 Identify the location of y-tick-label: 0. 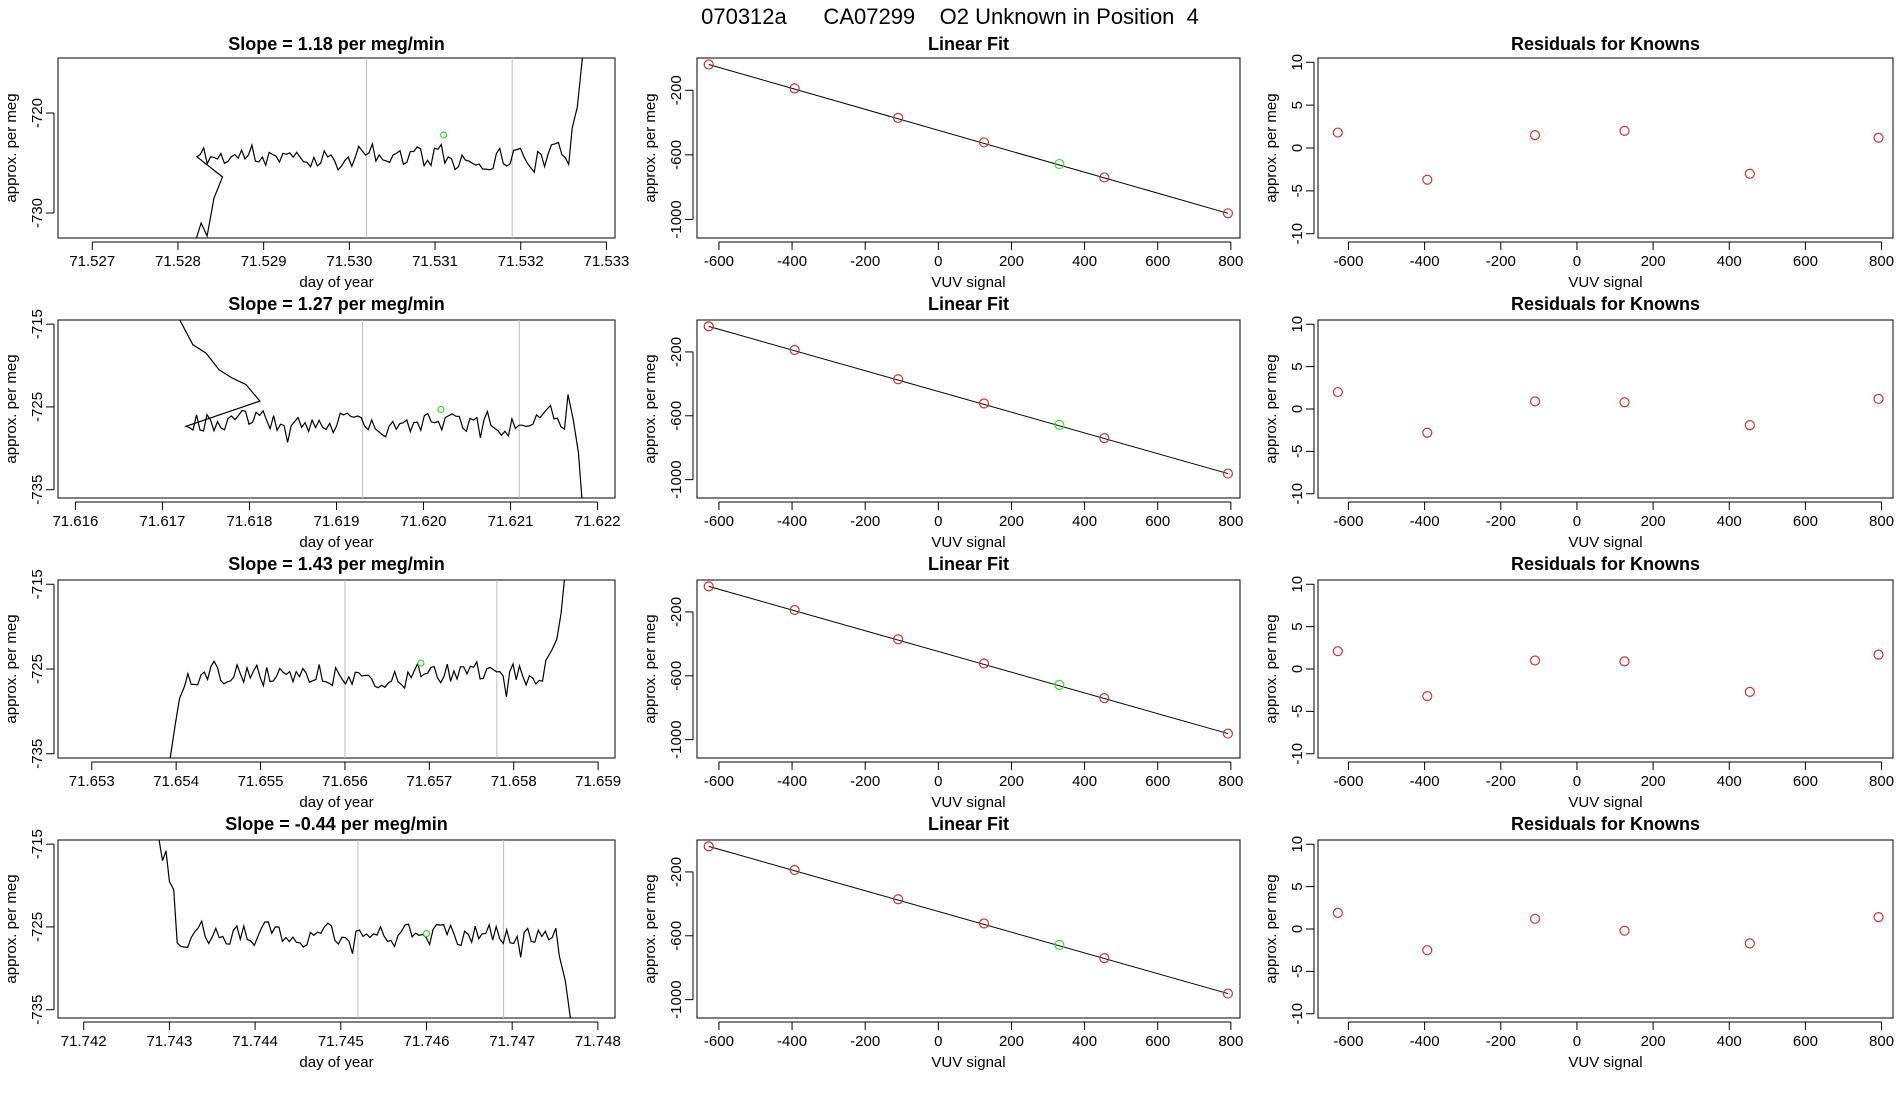
(1297, 148).